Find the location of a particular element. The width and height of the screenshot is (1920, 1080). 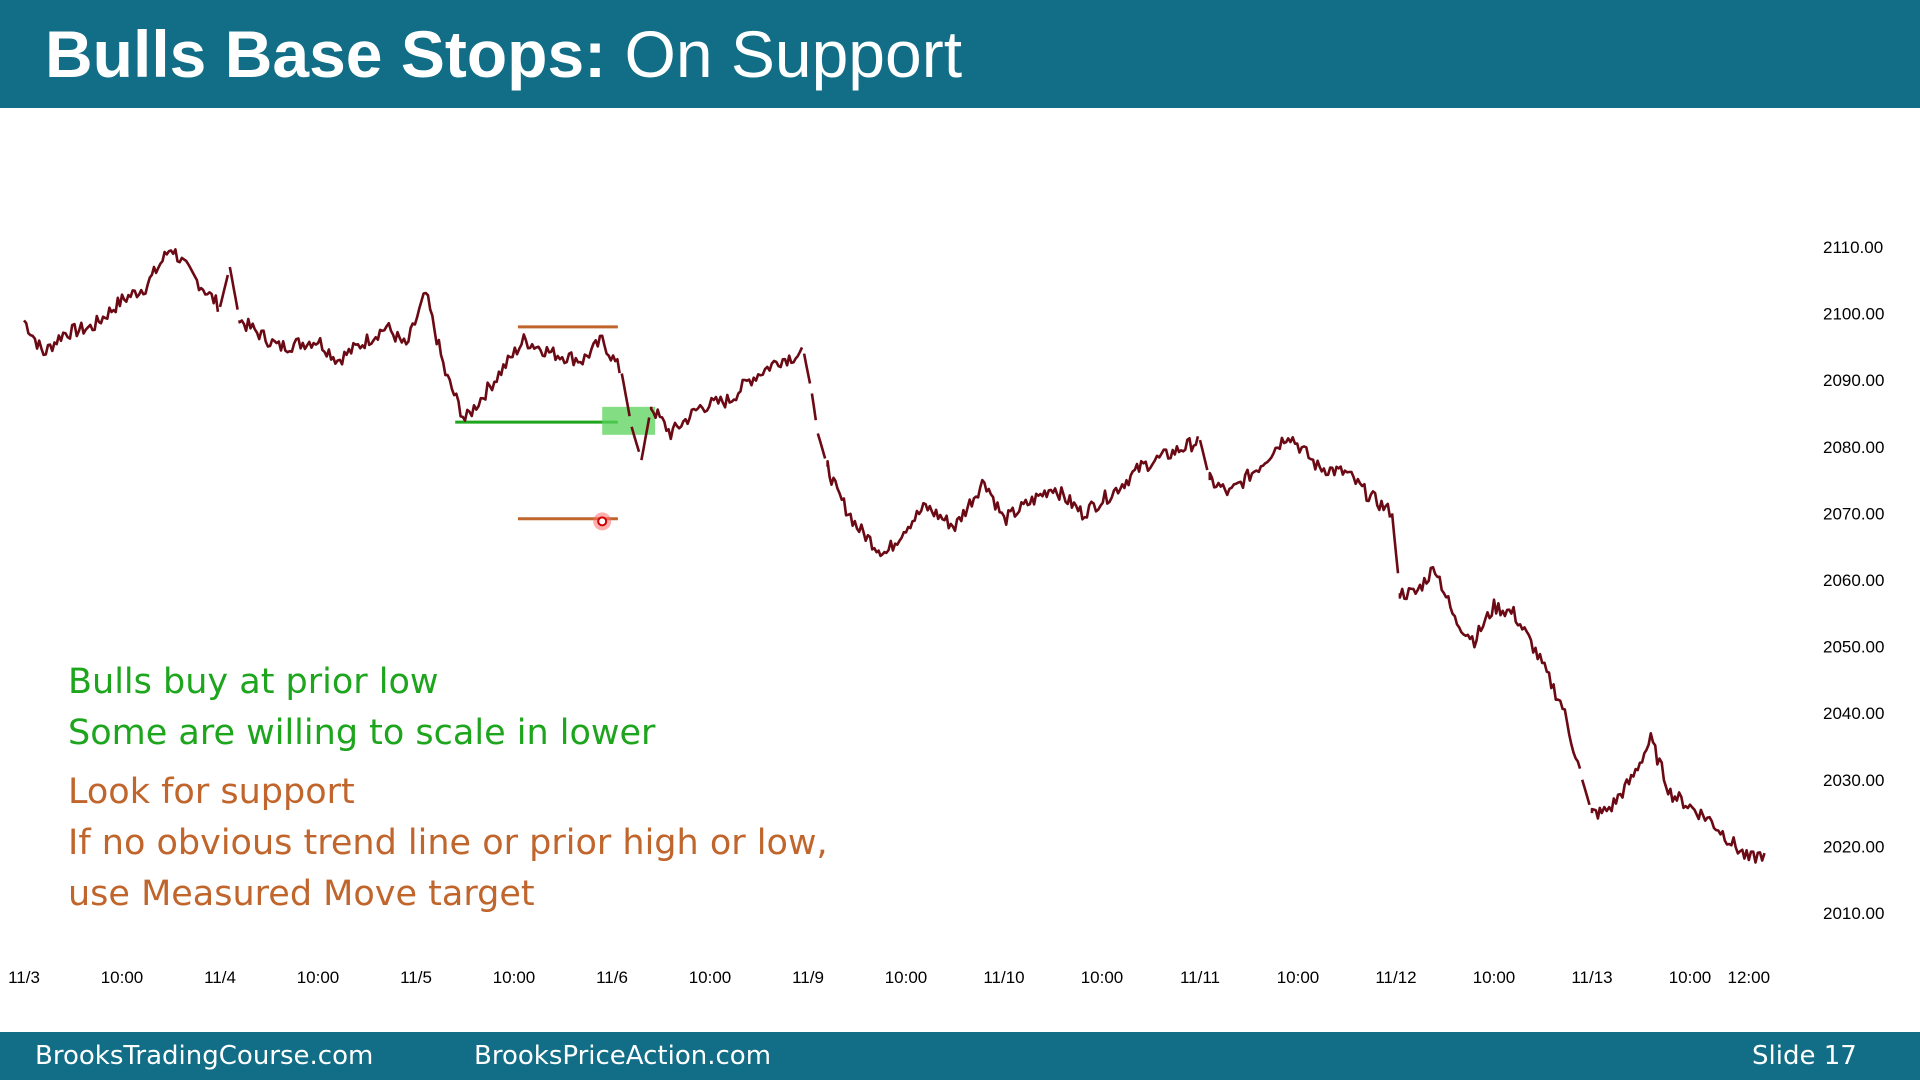

footer-site-2: BrooksPriceAction.com is located at coordinates (623, 1056).